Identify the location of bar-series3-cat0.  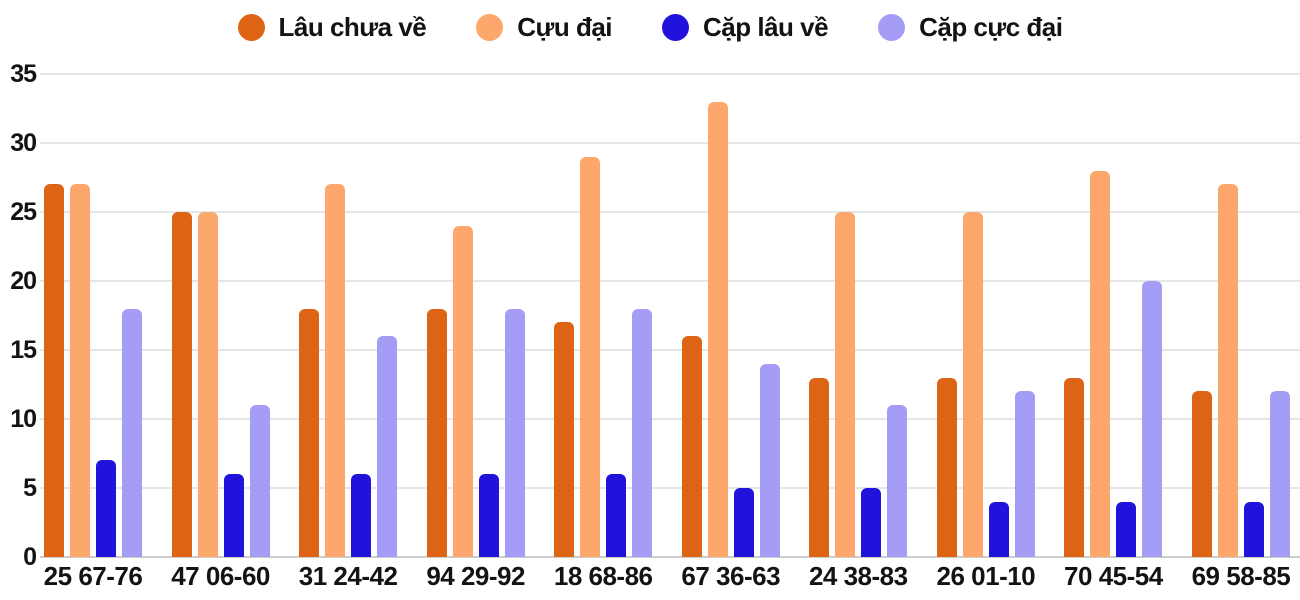
(132, 433).